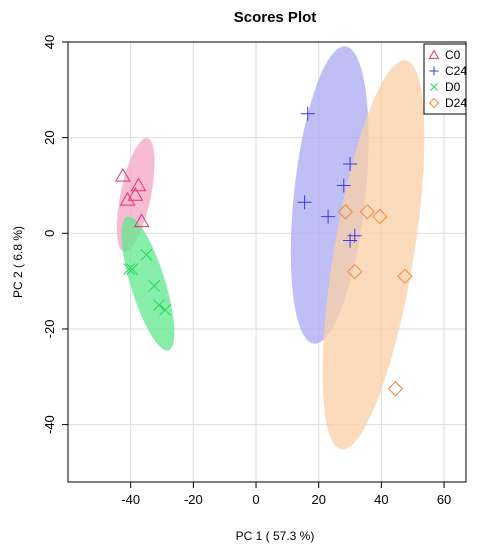 This screenshot has height=550, width=492. What do you see at coordinates (130, 499) in the screenshot?
I see `x-tick-label: -40` at bounding box center [130, 499].